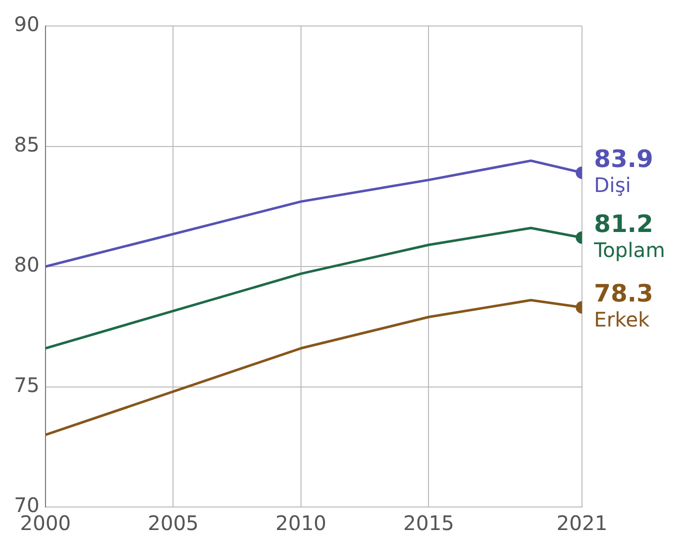  Describe the element at coordinates (624, 294) in the screenshot. I see `data-label: 78.3` at that location.